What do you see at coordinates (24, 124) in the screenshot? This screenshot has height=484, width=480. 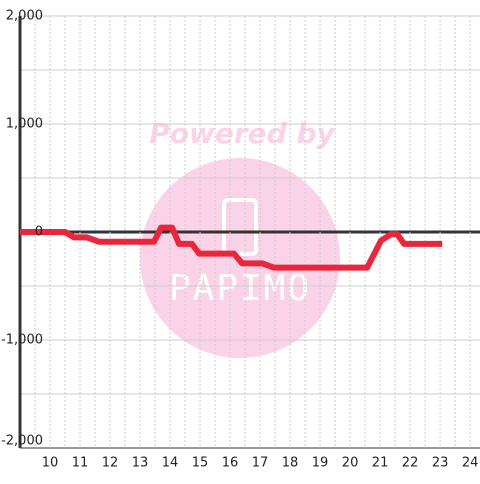 I see `y-tick-label: 1,000` at bounding box center [24, 124].